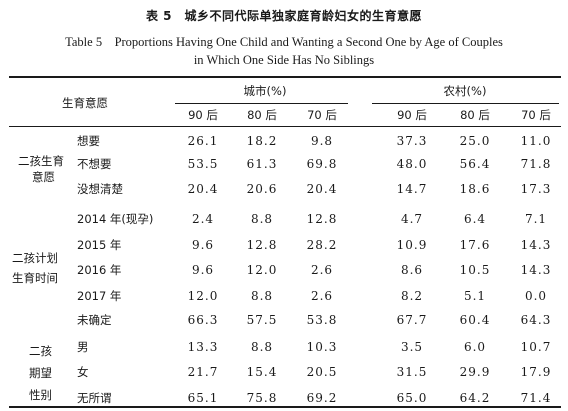 The width and height of the screenshot is (568, 411). What do you see at coordinates (94, 320) in the screenshot?
I see `row-label: 未确定` at bounding box center [94, 320].